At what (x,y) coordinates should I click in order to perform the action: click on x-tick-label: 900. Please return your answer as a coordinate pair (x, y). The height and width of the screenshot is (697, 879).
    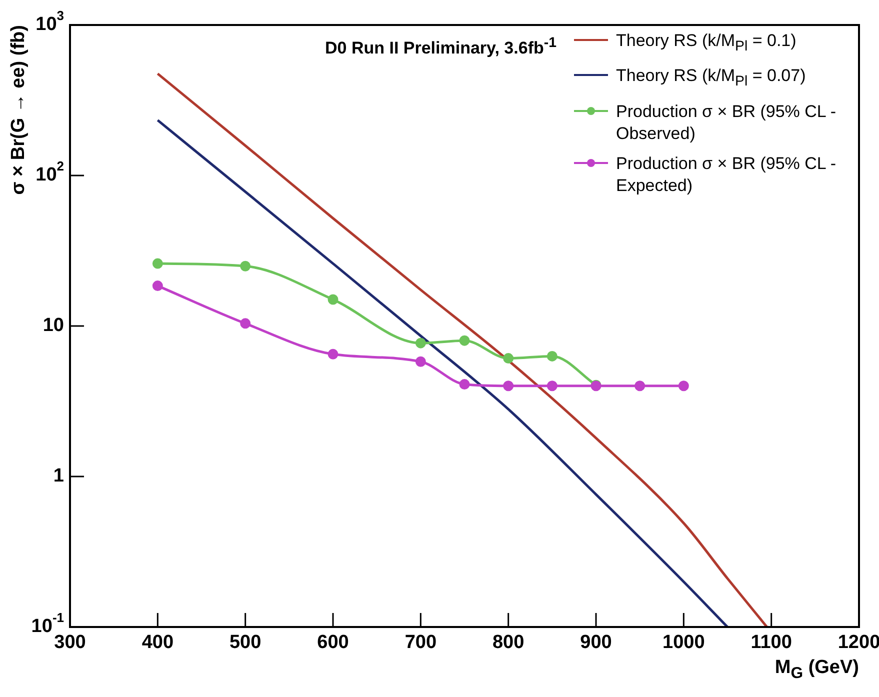
    Looking at the image, I should click on (596, 643).